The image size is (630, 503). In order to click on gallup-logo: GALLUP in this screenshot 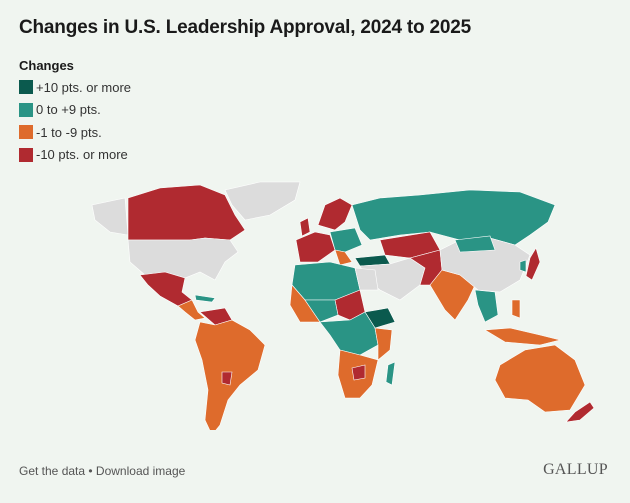, I will do `click(575, 469)`.